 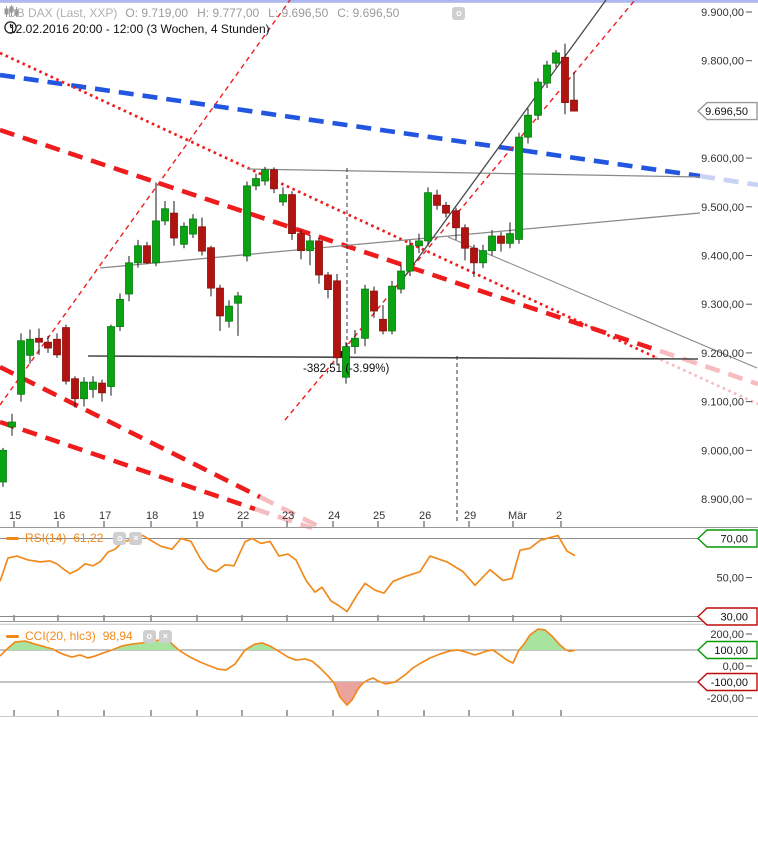 I want to click on cci-close-icon: ×, so click(x=165, y=636).